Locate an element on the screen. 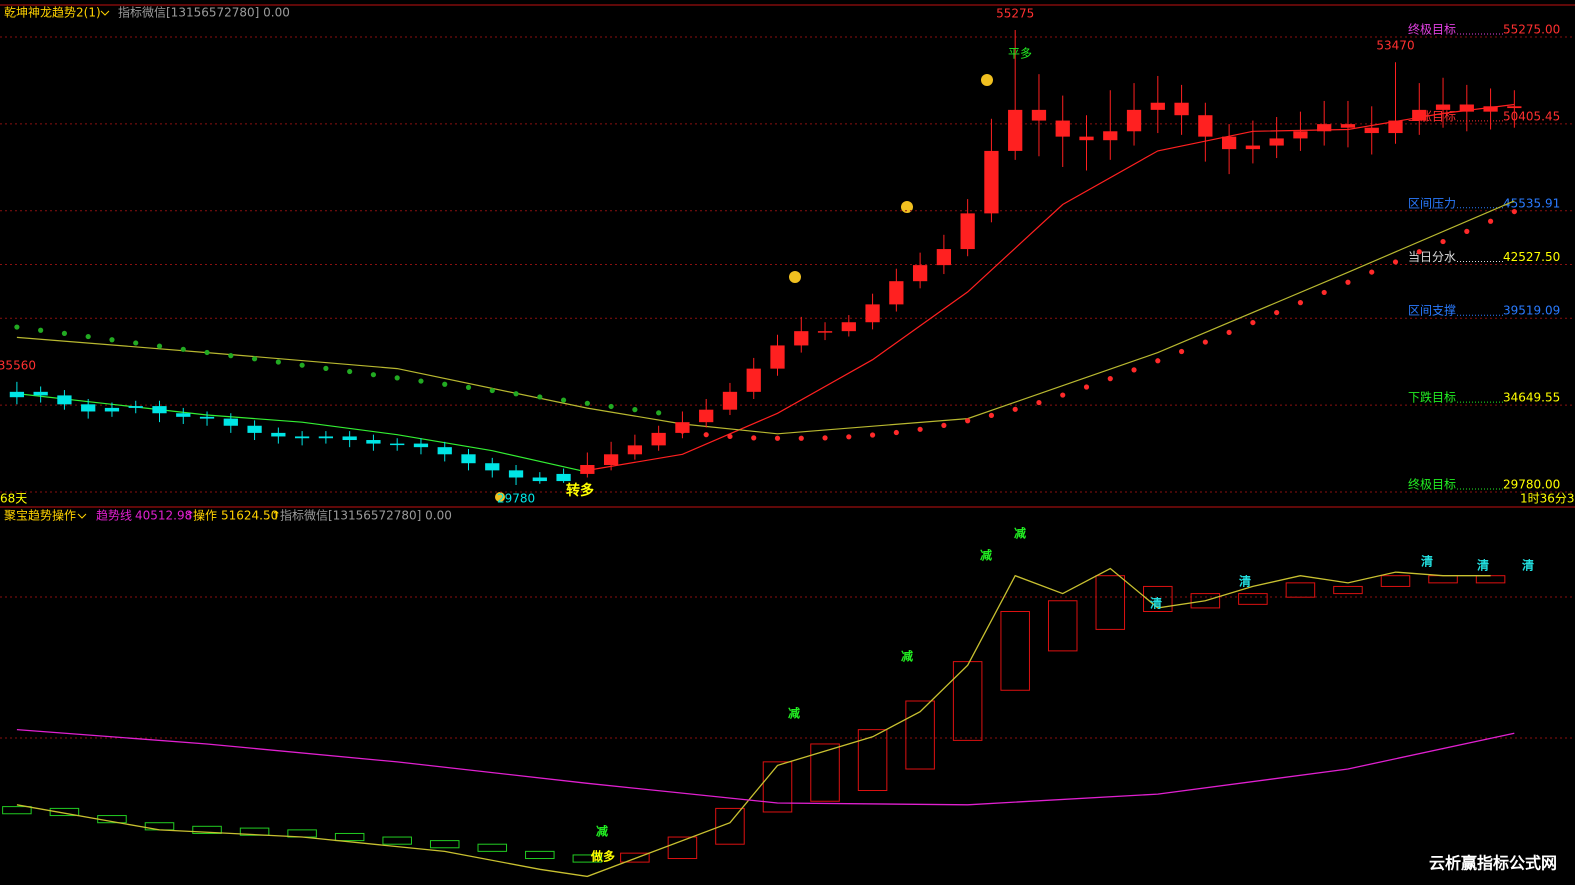  signal-label: 做多 is located at coordinates (602, 856).